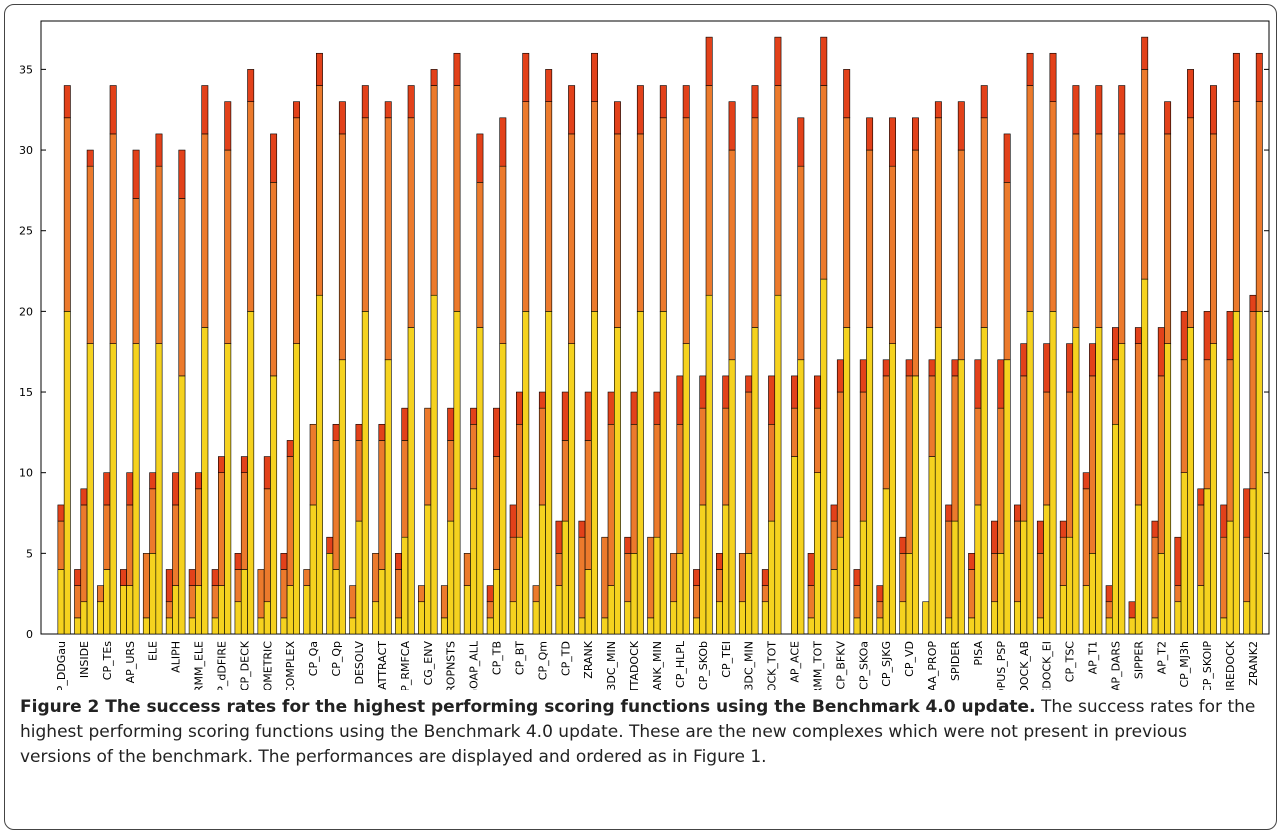 Image resolution: width=1283 pixels, height=836 pixels. I want to click on x-tick-label: AP_dDFIRE, so click(221, 665).